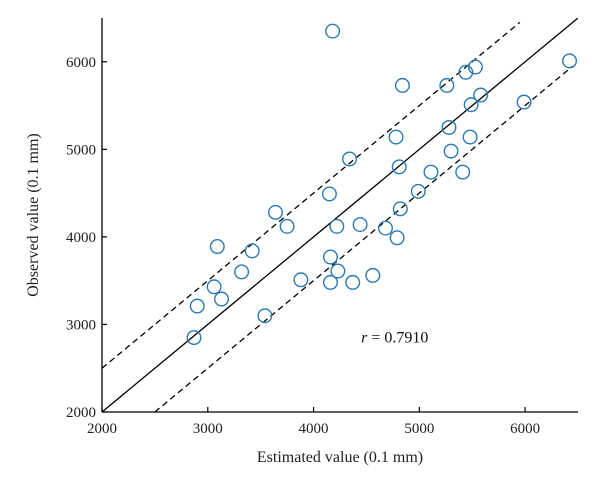 The width and height of the screenshot is (600, 486). Describe the element at coordinates (81, 150) in the screenshot. I see `y-tick-label: 5000` at that location.